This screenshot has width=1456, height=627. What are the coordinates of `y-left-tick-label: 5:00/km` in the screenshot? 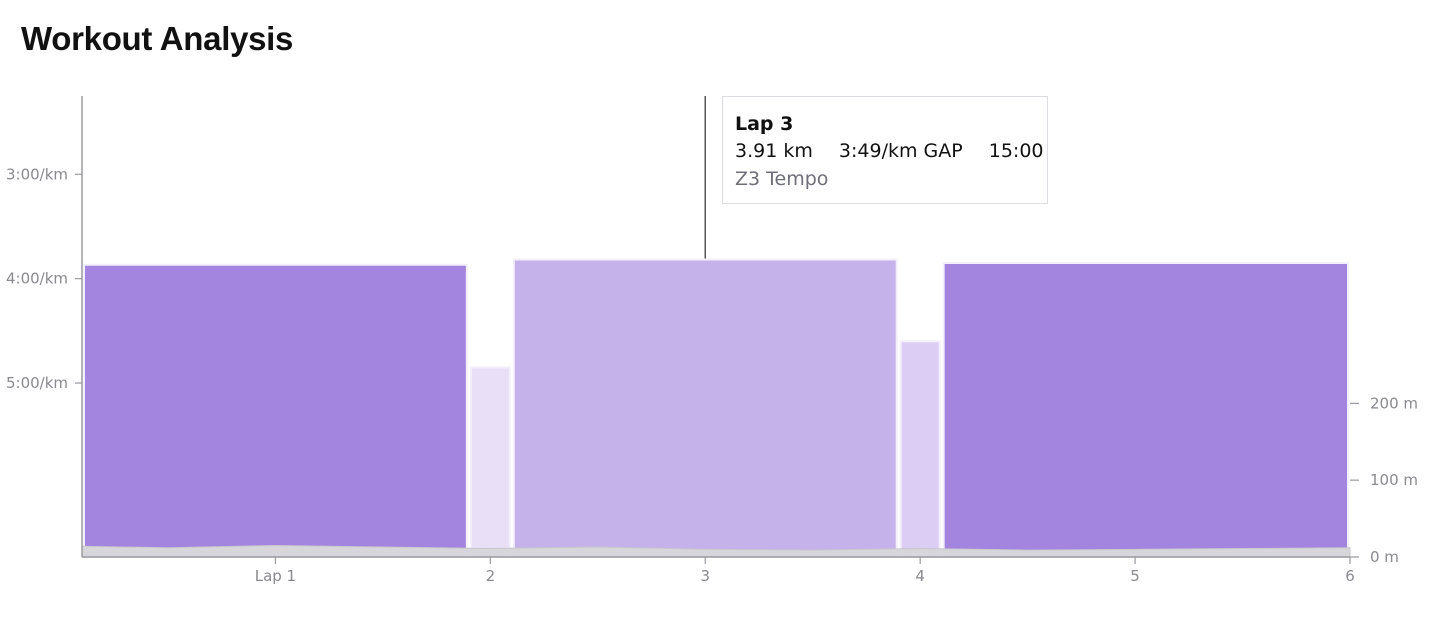 It's located at (37, 383).